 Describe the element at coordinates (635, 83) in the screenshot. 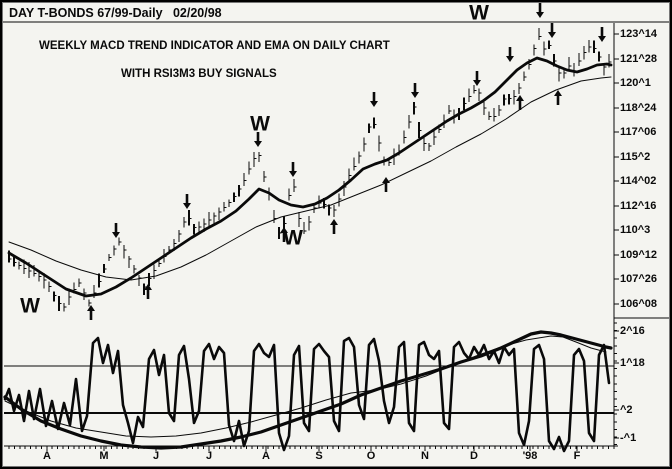

I see `price-axis-label: 120^1` at that location.